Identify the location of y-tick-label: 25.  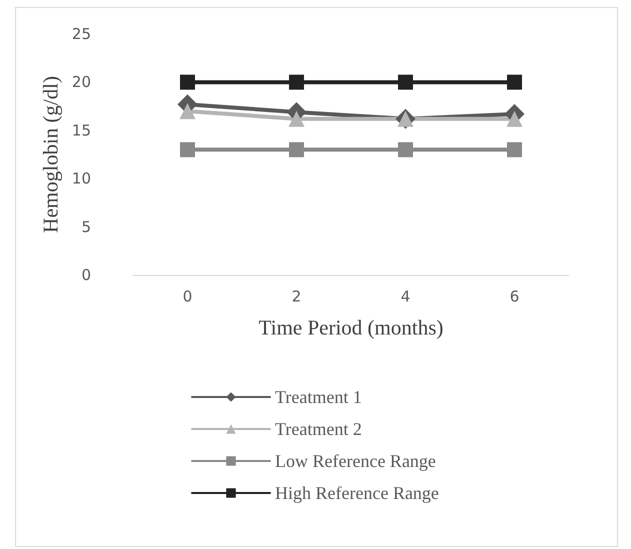
(81, 34).